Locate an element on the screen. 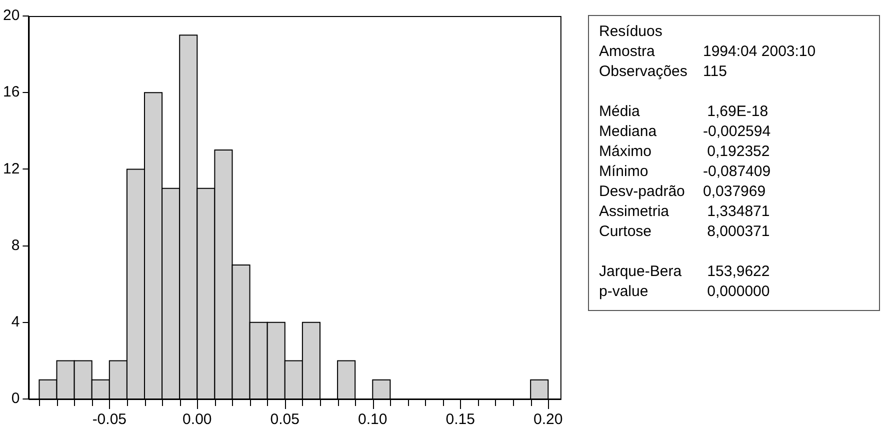  x-tick-label: 0.10 is located at coordinates (373, 419).